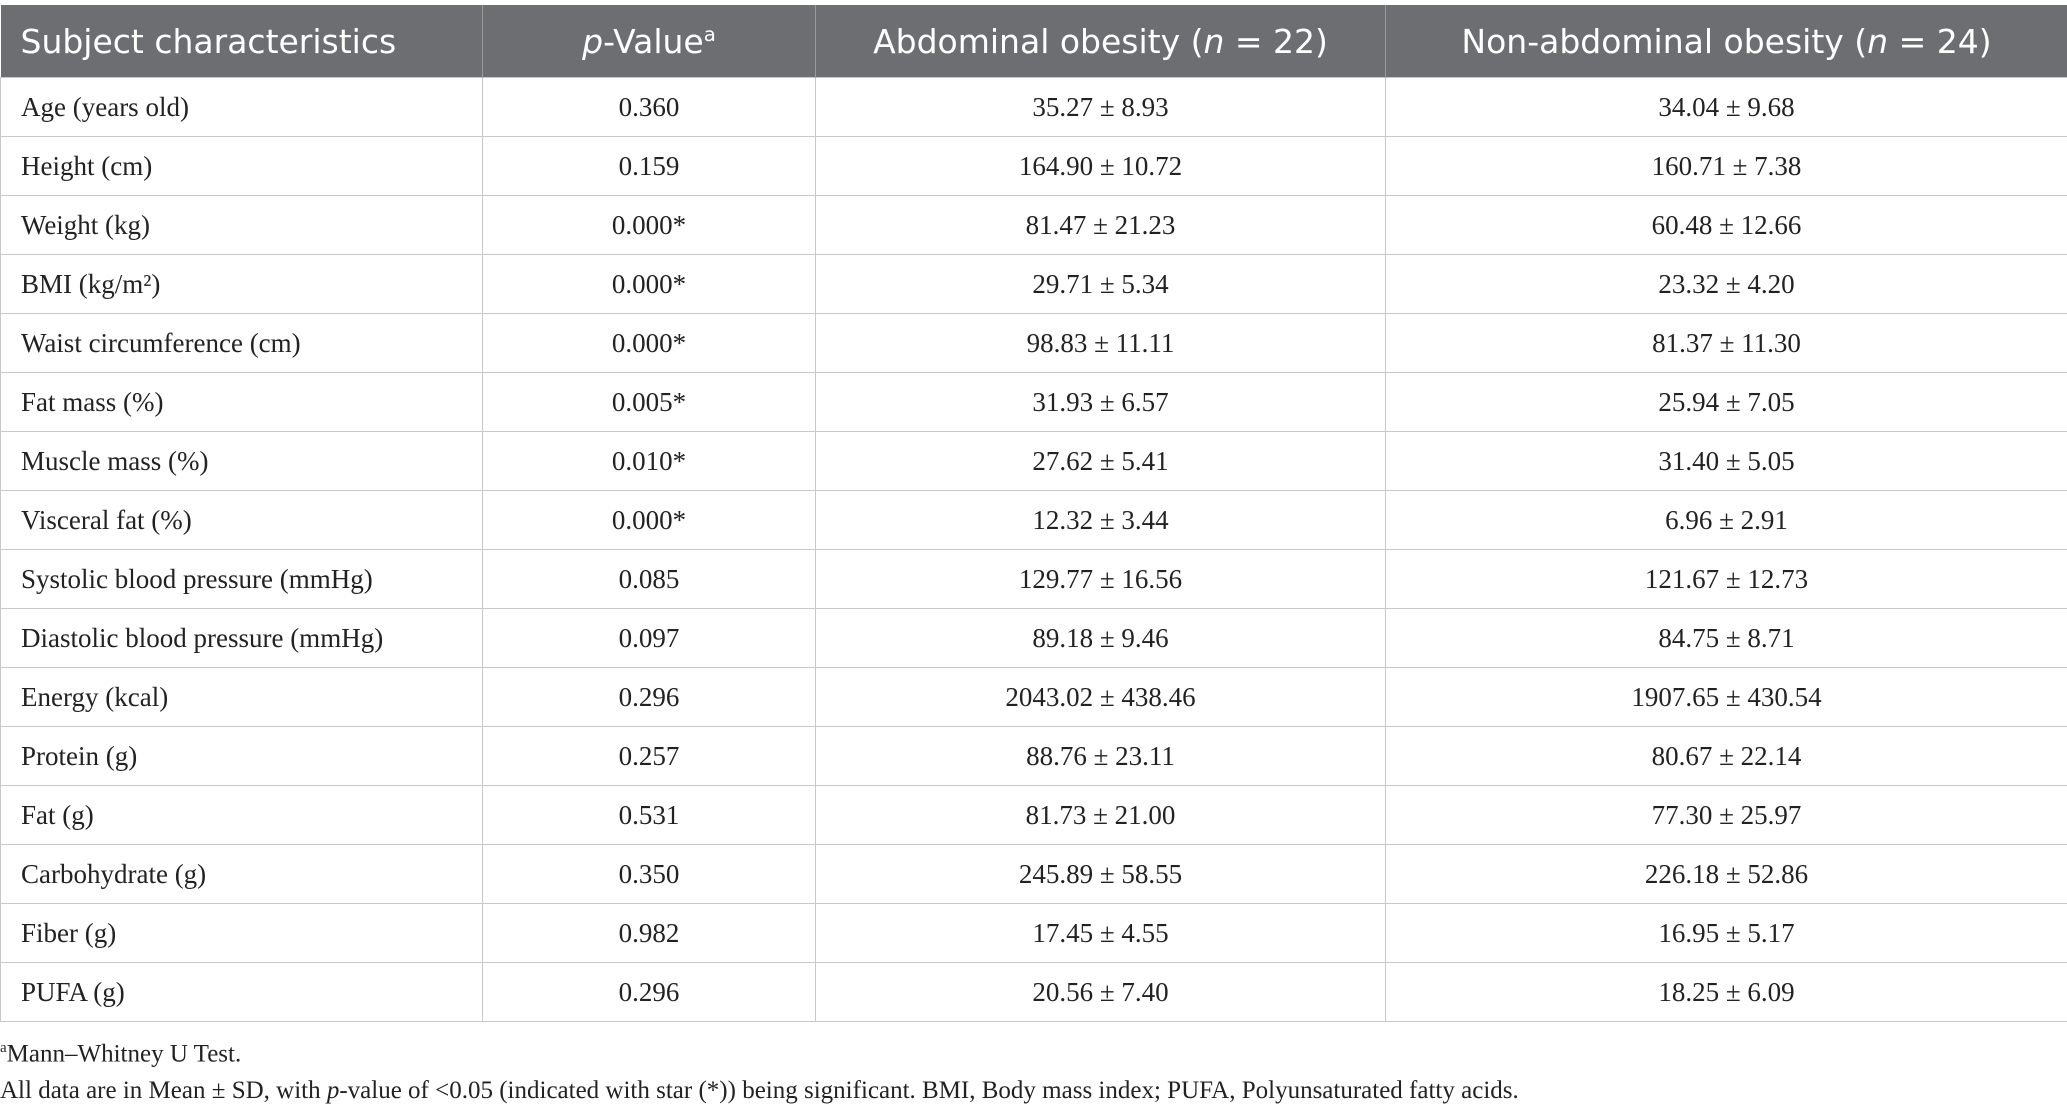  I want to click on table-row: Fiber (g) 0.982 17.45 ± 4.55 16.95 ± 5.17, so click(1033, 933).